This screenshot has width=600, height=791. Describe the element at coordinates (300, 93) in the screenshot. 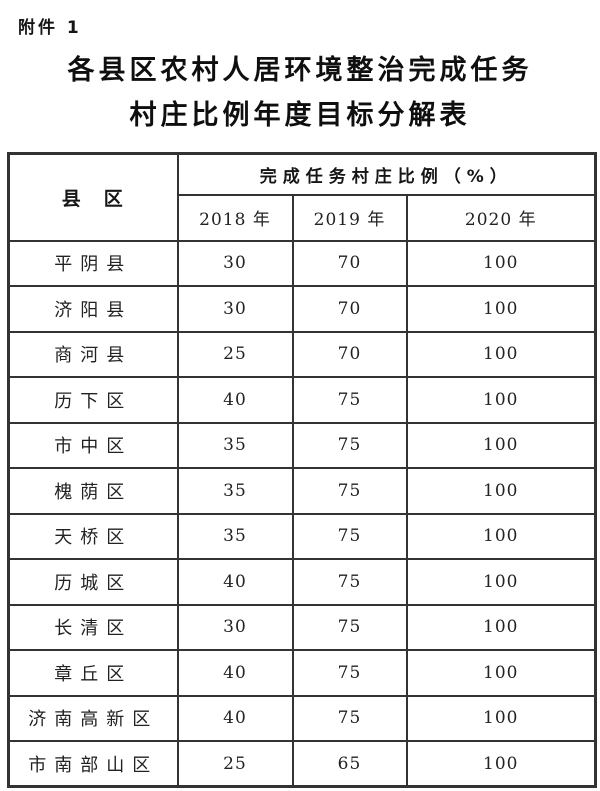

I see `document-title: 各县区农村人居环境整治完成任务 村庄比例年度目标分解表` at that location.